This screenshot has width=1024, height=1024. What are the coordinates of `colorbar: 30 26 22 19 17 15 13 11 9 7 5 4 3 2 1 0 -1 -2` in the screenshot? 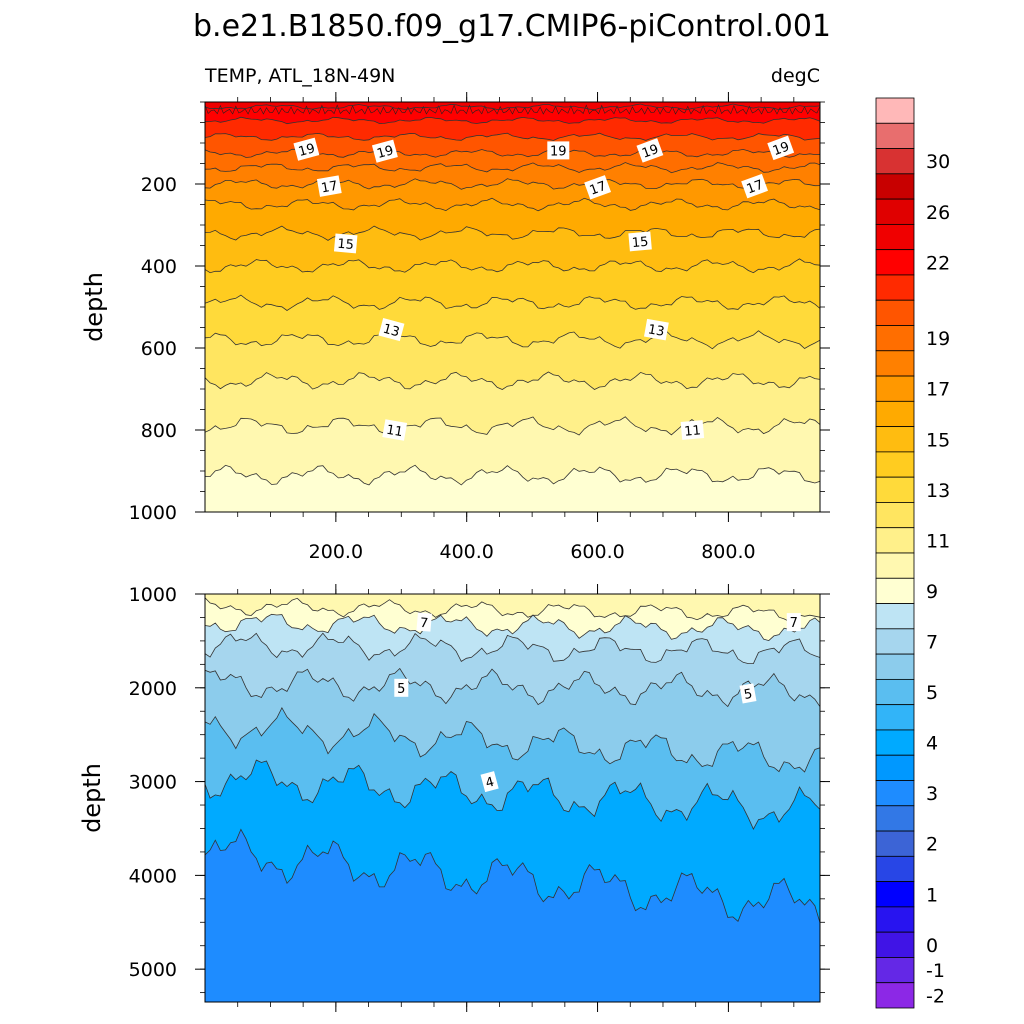 It's located at (912, 553).